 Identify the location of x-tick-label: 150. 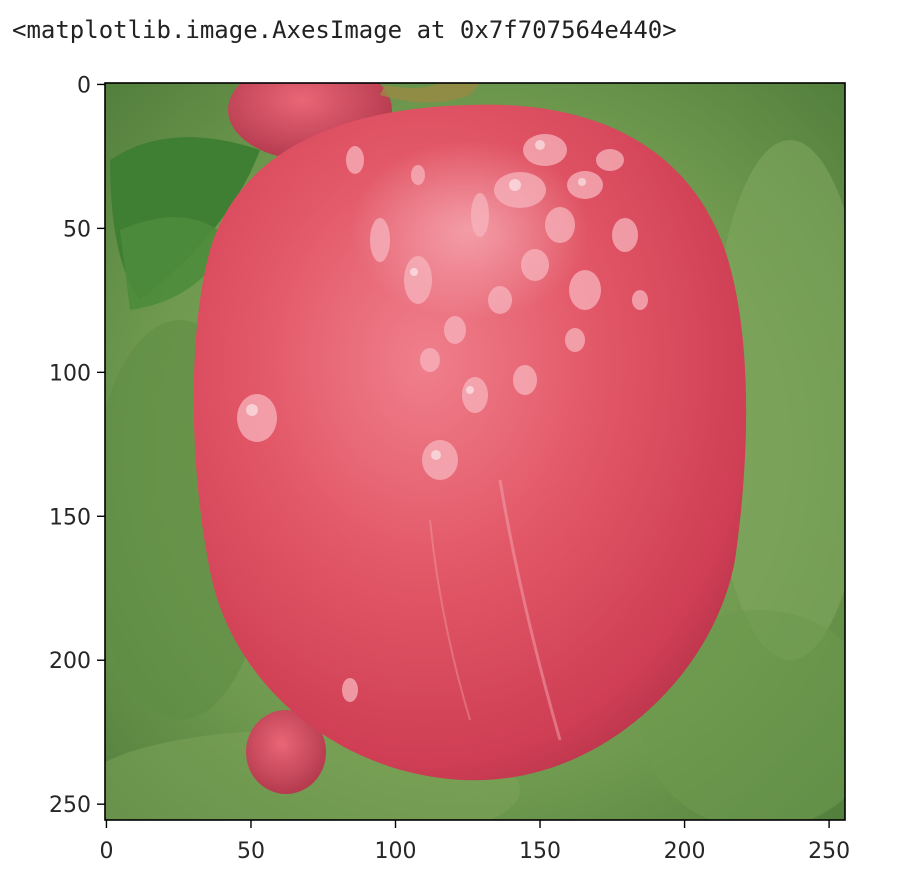
(540, 851).